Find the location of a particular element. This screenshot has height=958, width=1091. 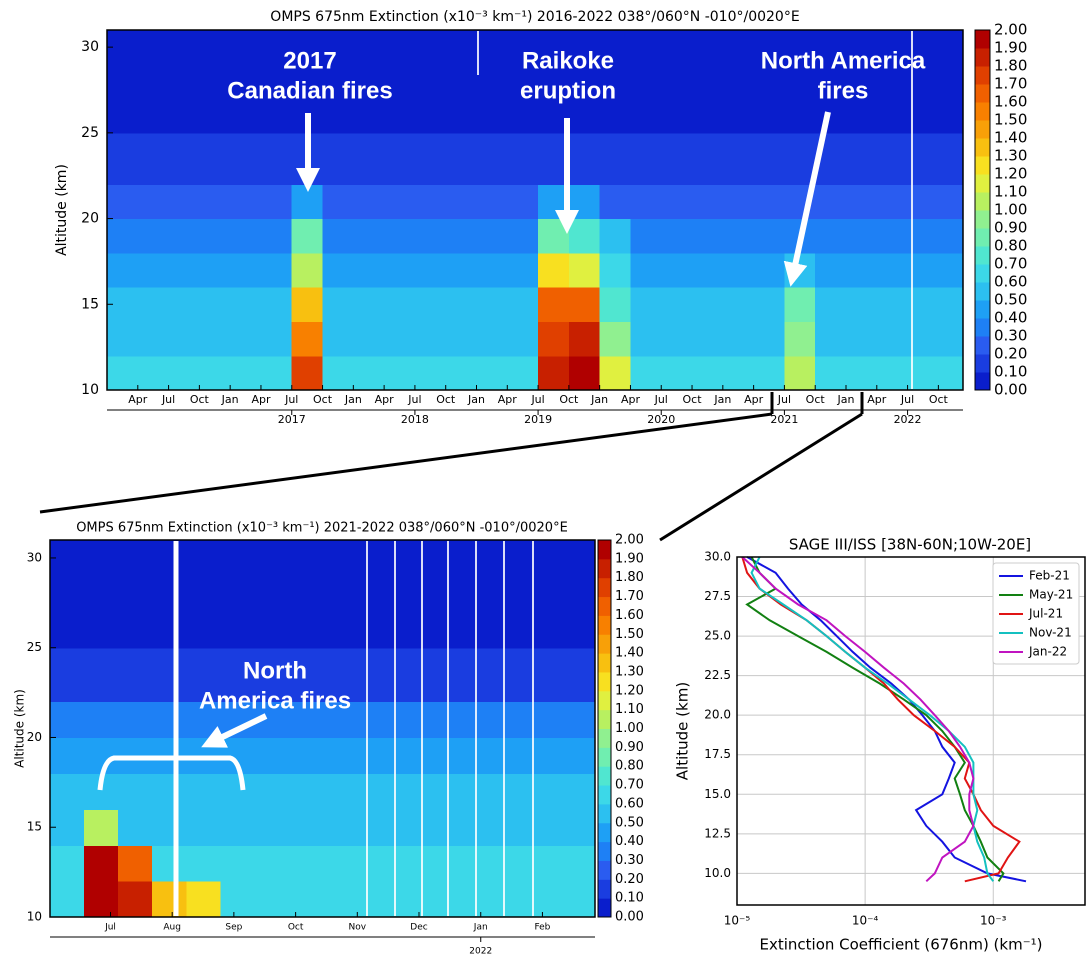

colorbar-label: 1.90 is located at coordinates (1010, 48).